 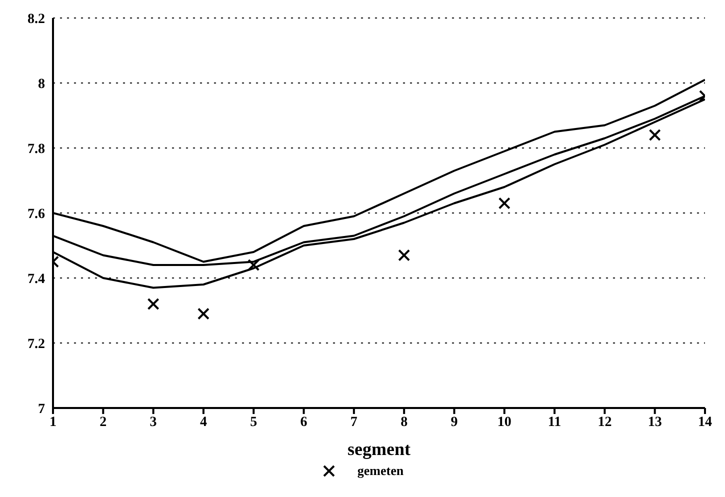 What do you see at coordinates (36, 344) in the screenshot?
I see `y-tick-label: 7.2` at bounding box center [36, 344].